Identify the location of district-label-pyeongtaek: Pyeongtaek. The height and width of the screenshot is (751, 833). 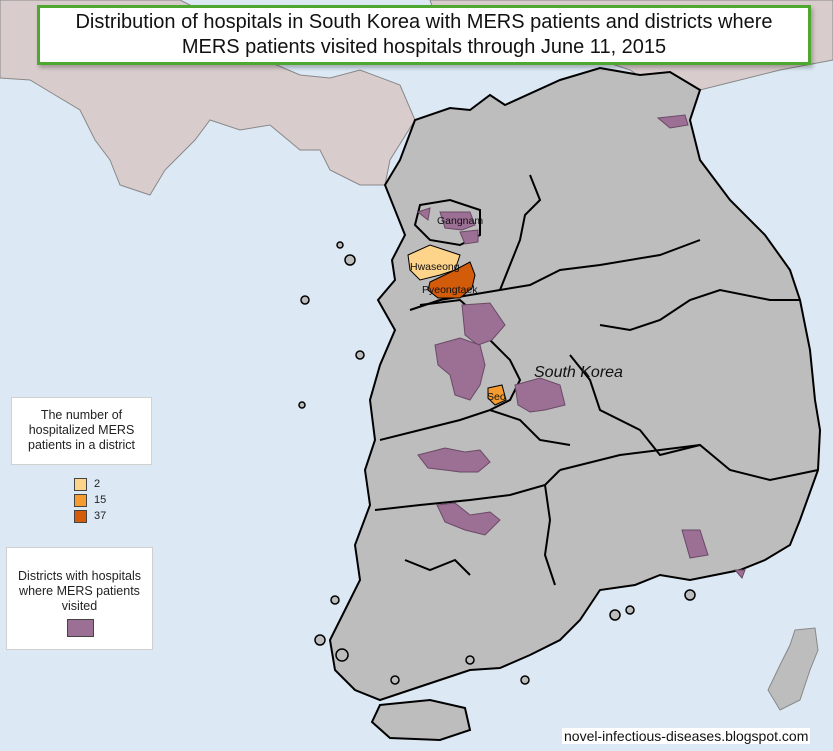
(450, 290).